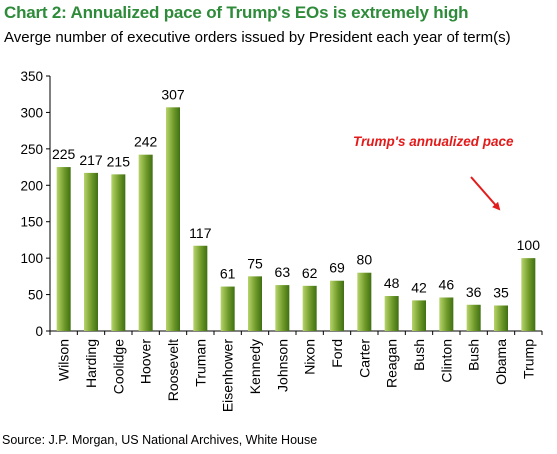  What do you see at coordinates (64, 154) in the screenshot?
I see `data-label: 225` at bounding box center [64, 154].